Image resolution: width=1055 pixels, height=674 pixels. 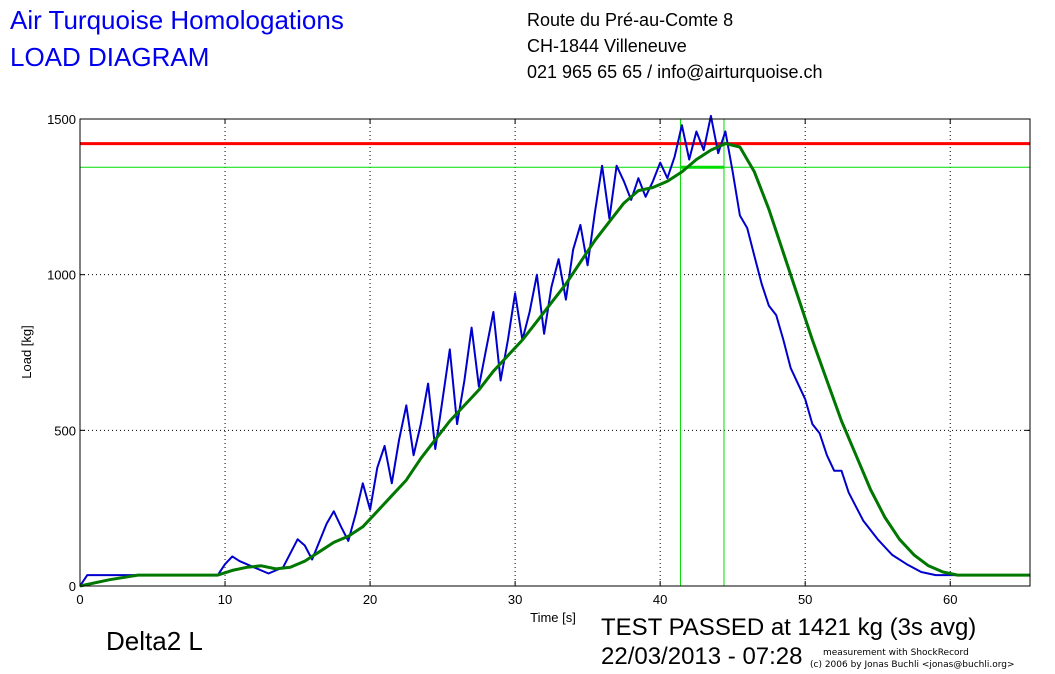 I want to click on address-contact: 021 965 65 65 / info@airturquoise.ch, so click(x=675, y=72).